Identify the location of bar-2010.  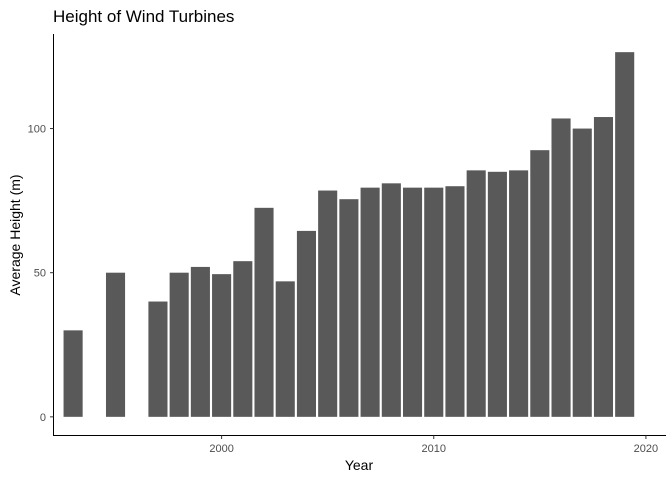
(434, 302).